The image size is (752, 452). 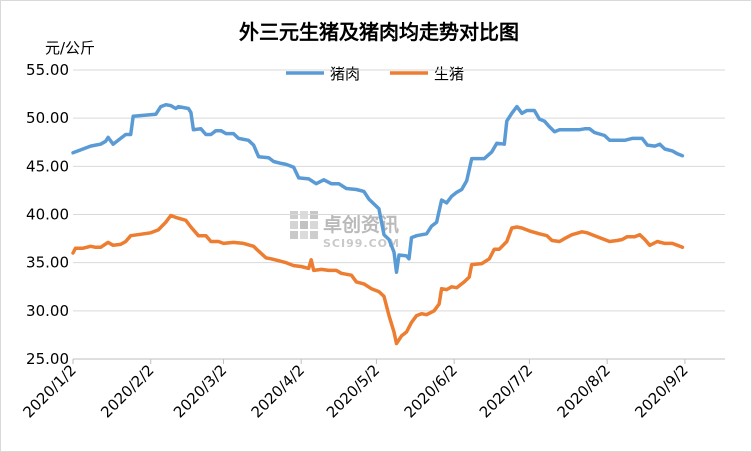 I want to click on watermark-logo-icon, so click(x=304, y=225).